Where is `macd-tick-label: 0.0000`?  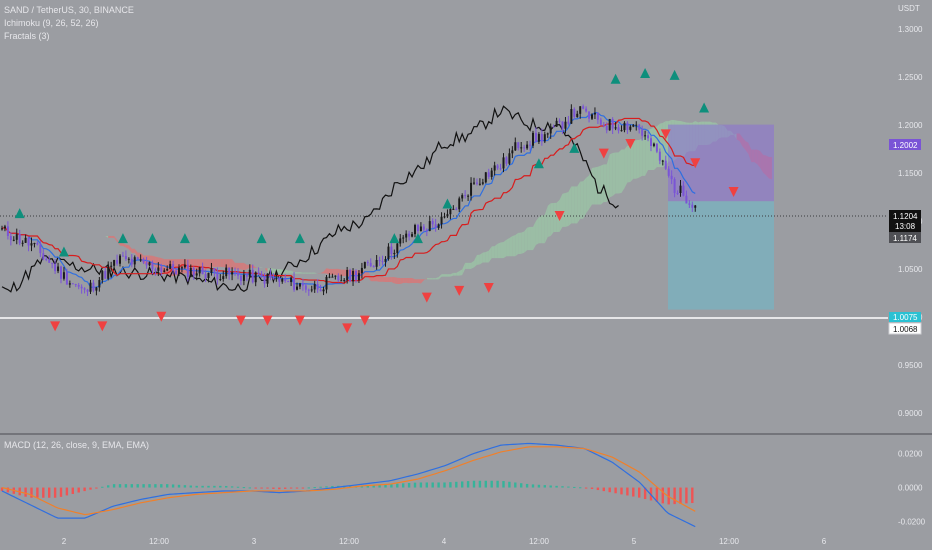 macd-tick-label: 0.0000 is located at coordinates (910, 488).